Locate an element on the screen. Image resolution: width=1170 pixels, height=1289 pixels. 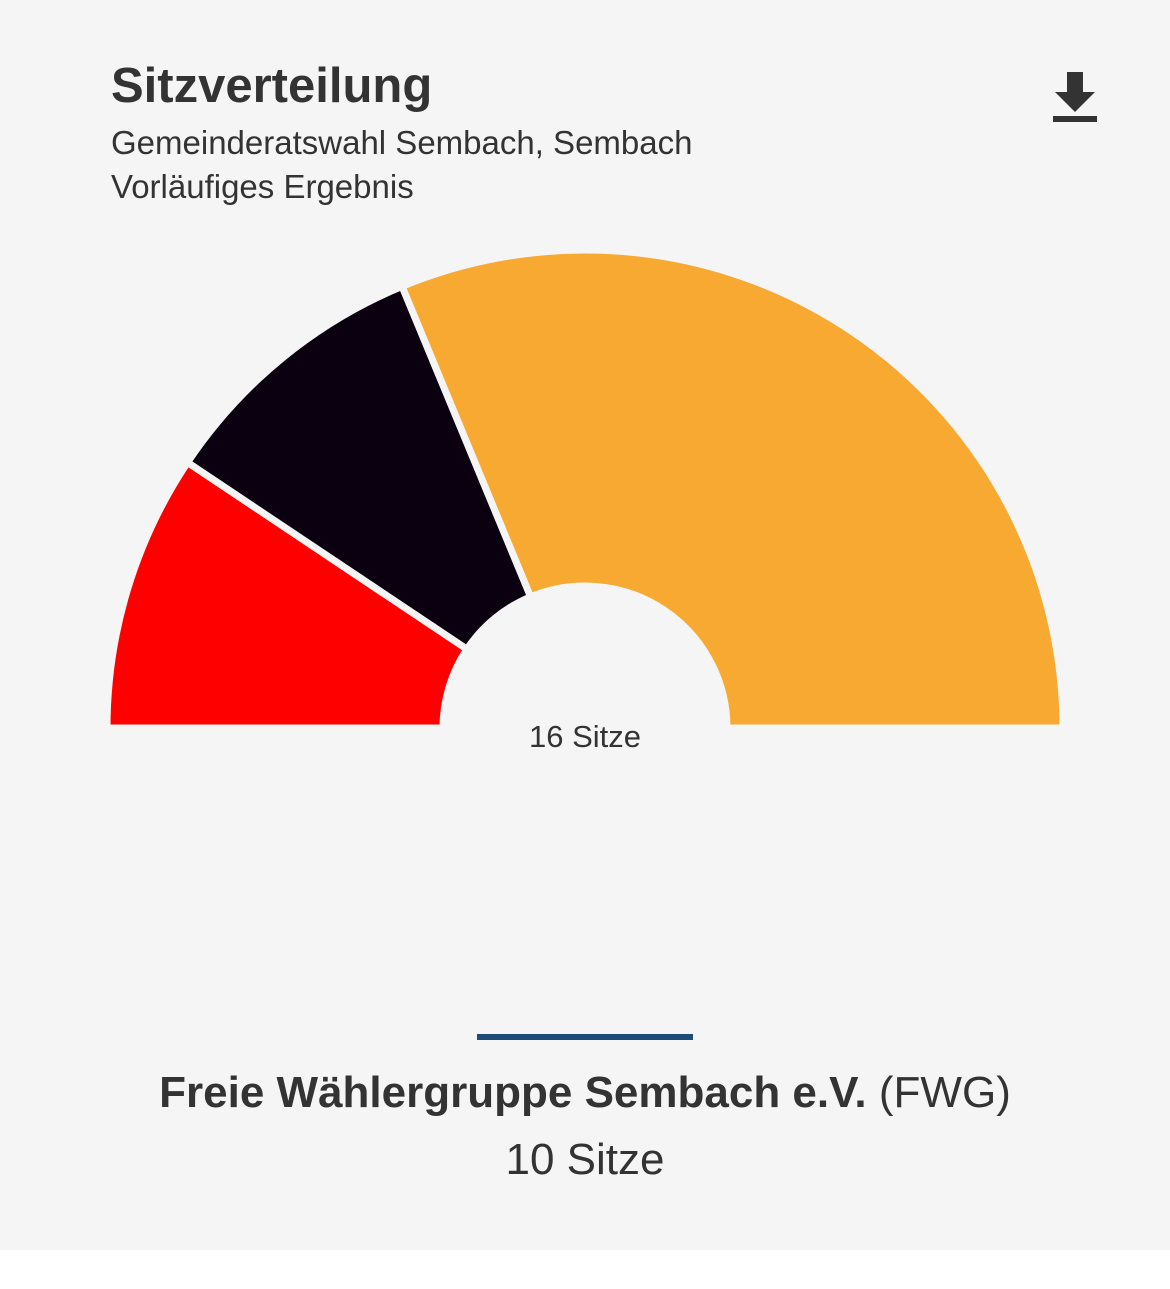
download-icon is located at coordinates (1075, 97).